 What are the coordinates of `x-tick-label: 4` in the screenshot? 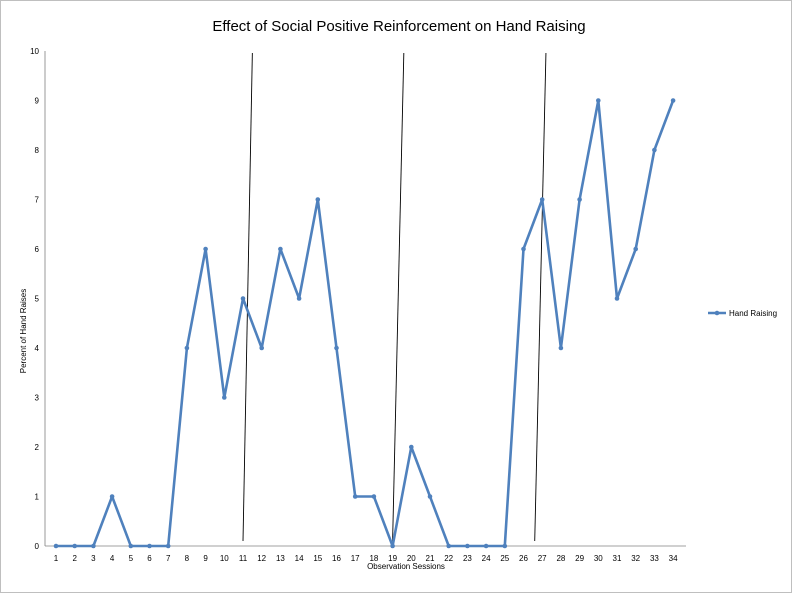 It's located at (112, 558).